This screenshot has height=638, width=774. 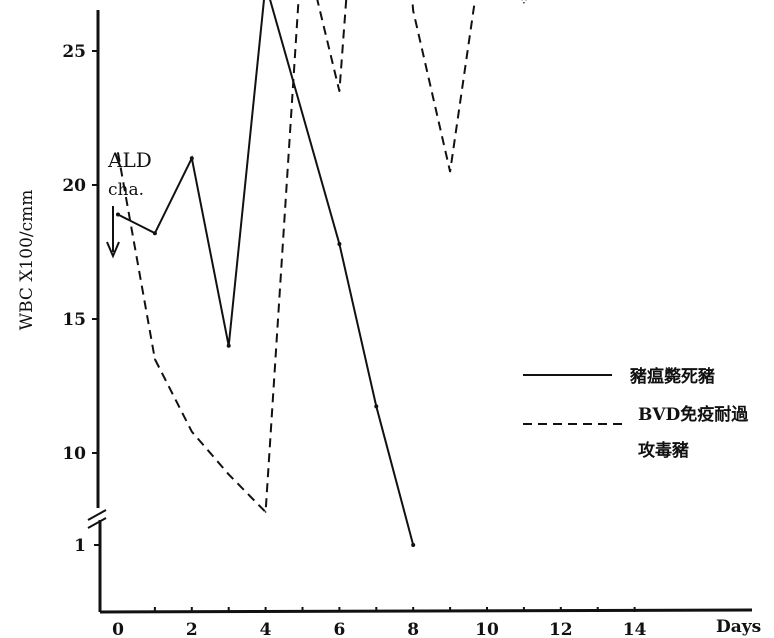 What do you see at coordinates (339, 629) in the screenshot?
I see `x-tick-label: 6` at bounding box center [339, 629].